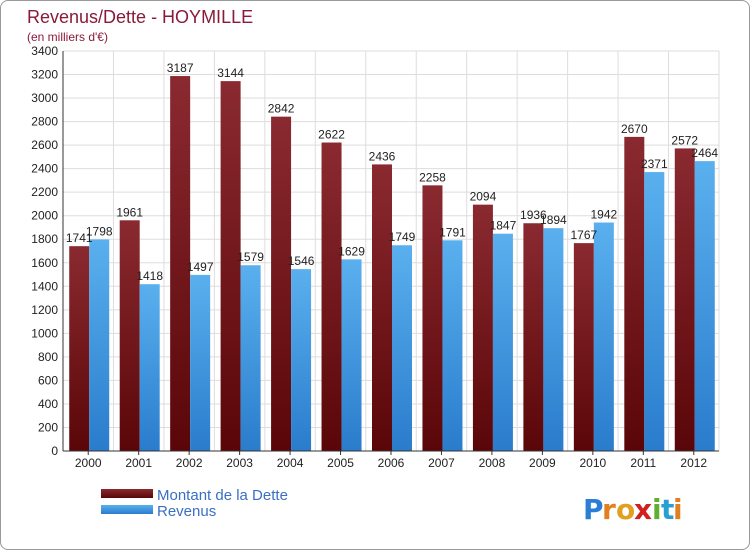  Describe the element at coordinates (402, 237) in the screenshot. I see `data-label: 1749` at that location.